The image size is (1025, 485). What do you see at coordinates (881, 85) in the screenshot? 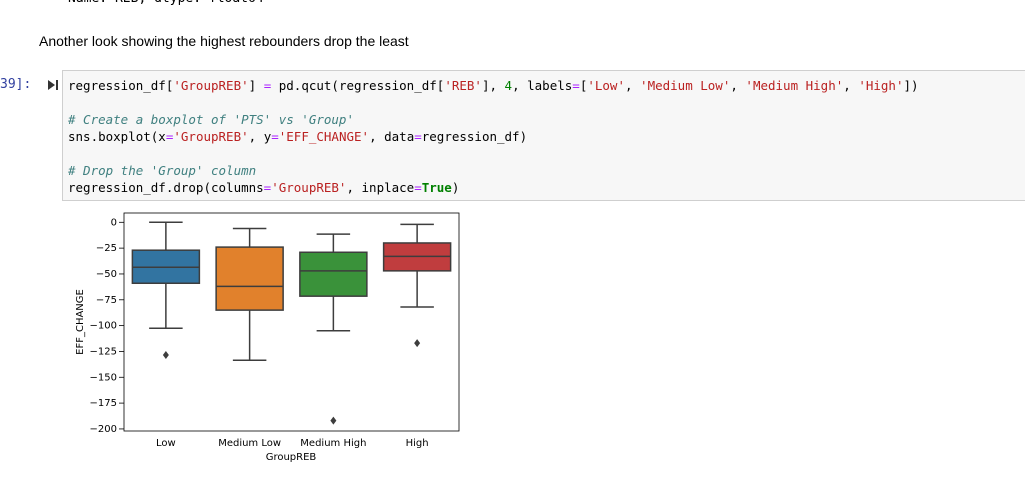
I see `code-token: 'High'` at bounding box center [881, 85].